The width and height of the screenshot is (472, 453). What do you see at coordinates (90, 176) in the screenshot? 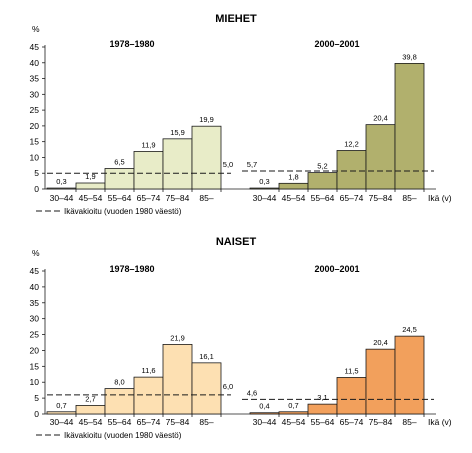
I see `bar-value-label: 1,9` at bounding box center [90, 176].